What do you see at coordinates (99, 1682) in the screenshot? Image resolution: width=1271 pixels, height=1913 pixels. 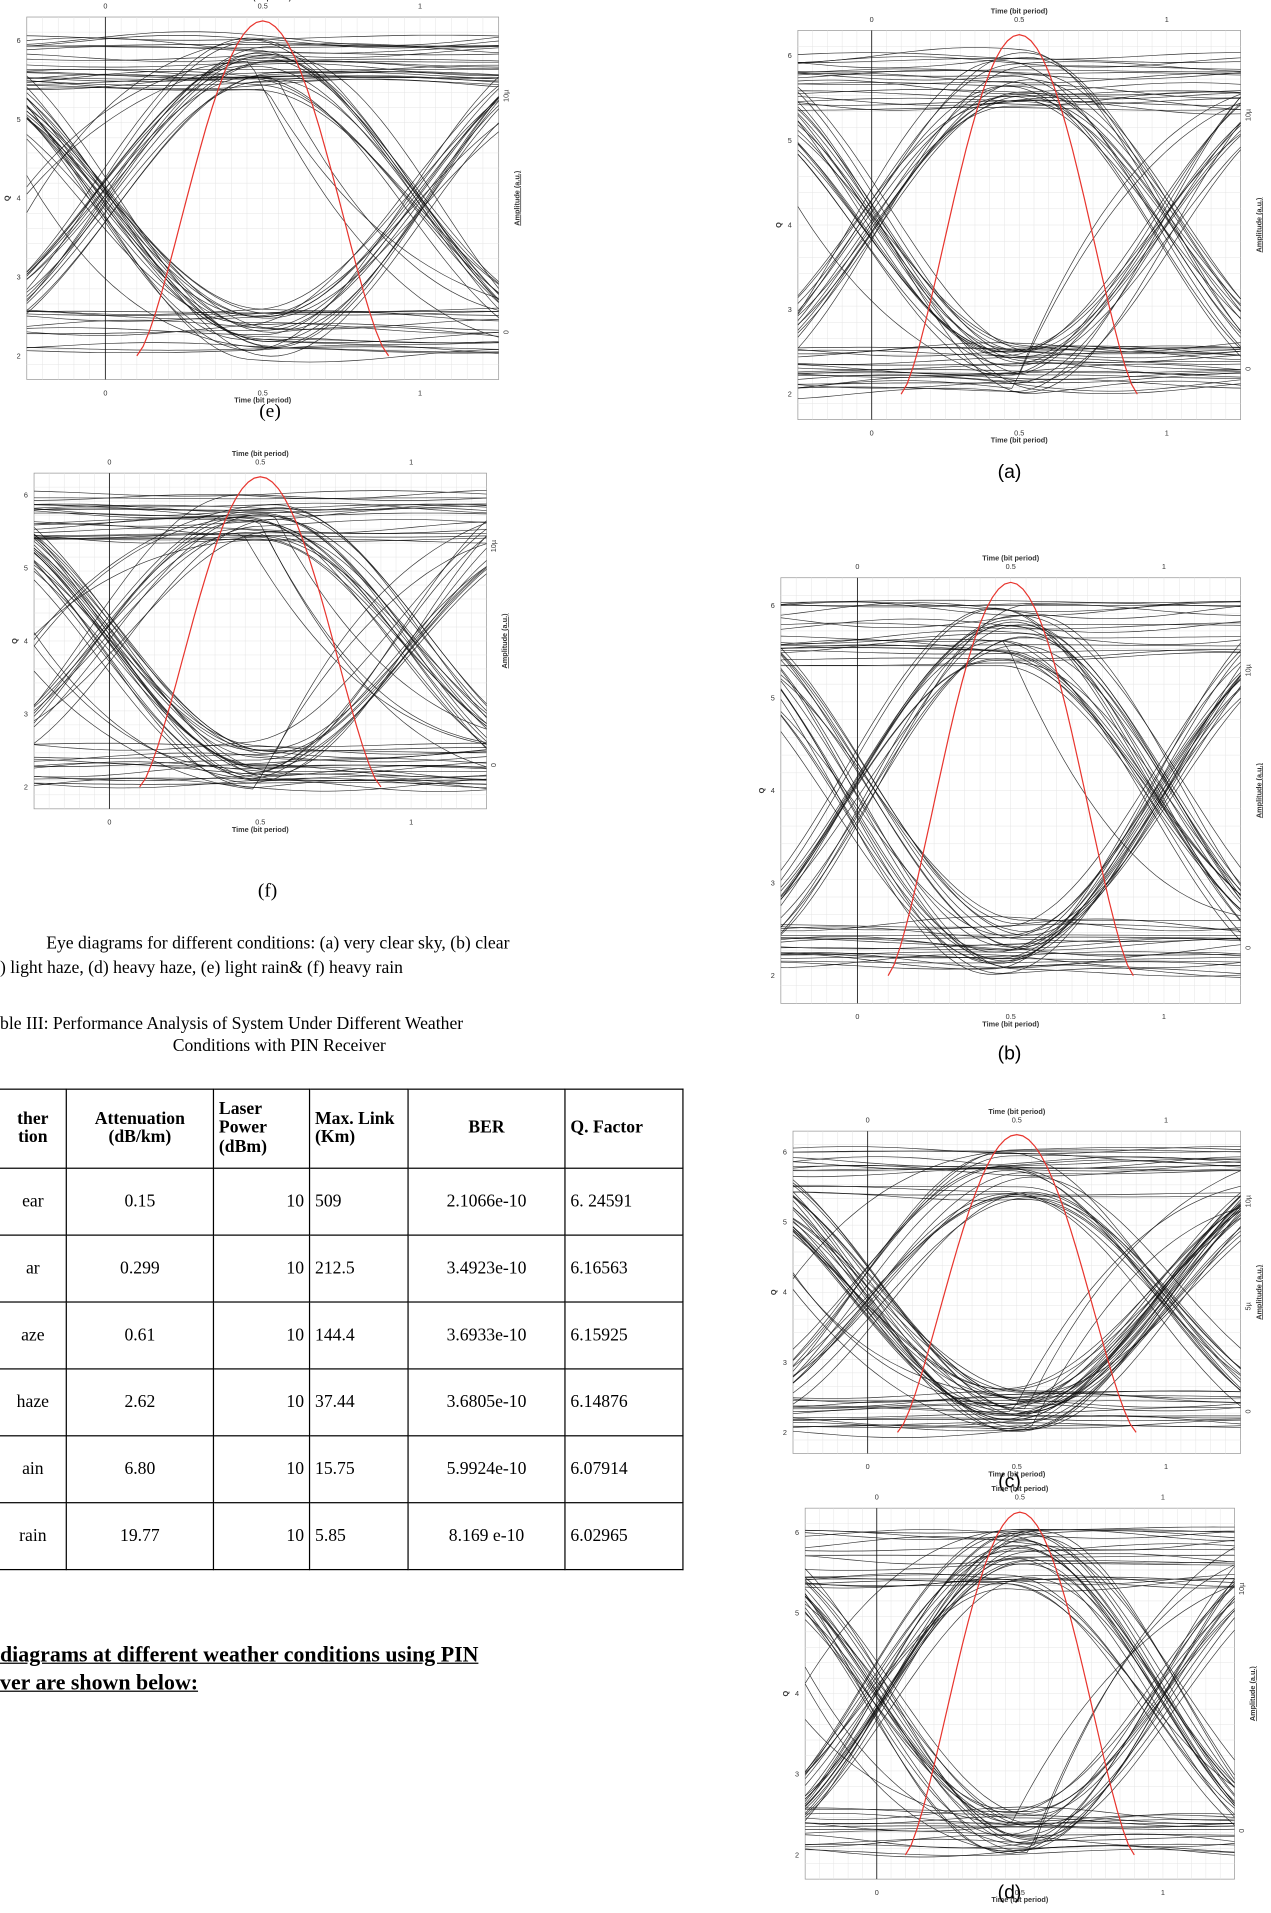 I see `section-heading-line: ver are shown below:` at bounding box center [99, 1682].